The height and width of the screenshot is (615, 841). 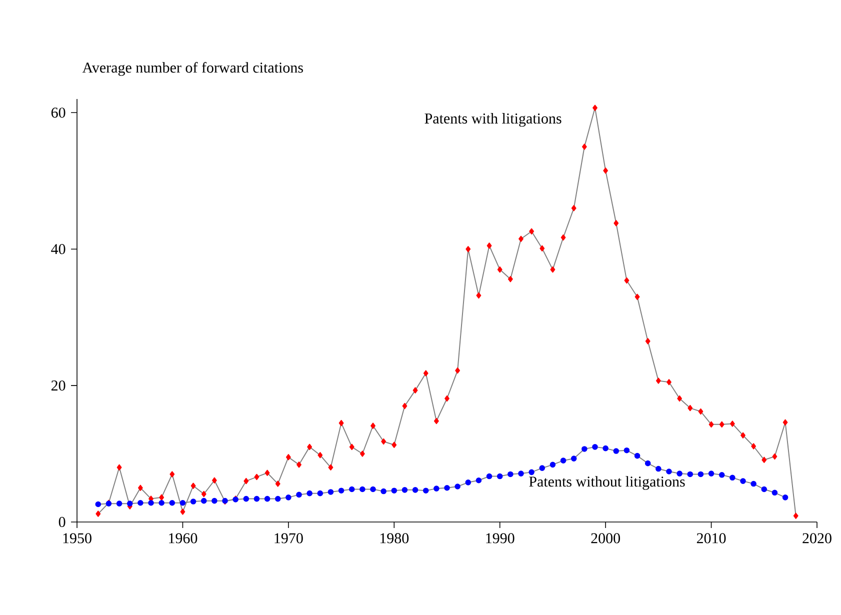 What do you see at coordinates (58, 113) in the screenshot?
I see `y-tick-label: 60` at bounding box center [58, 113].